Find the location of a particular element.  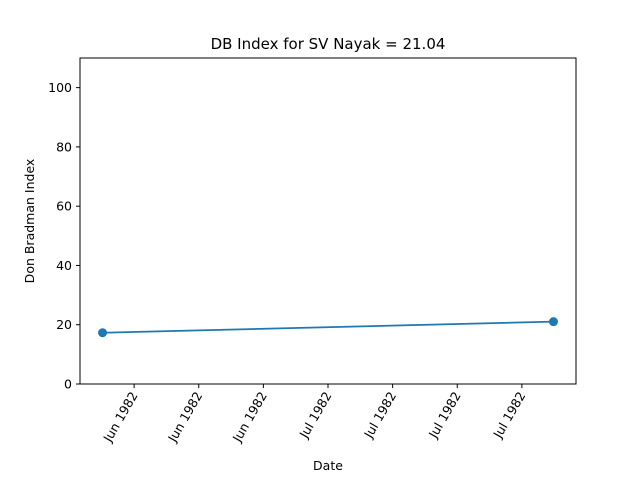

series-line is located at coordinates (328, 327).